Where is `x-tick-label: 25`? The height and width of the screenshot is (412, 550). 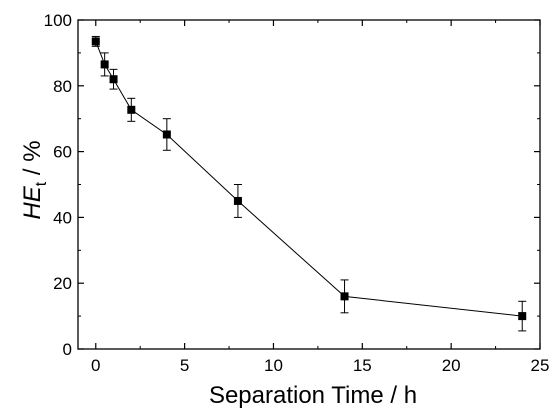 x-tick-label: 25 is located at coordinates (540, 365).